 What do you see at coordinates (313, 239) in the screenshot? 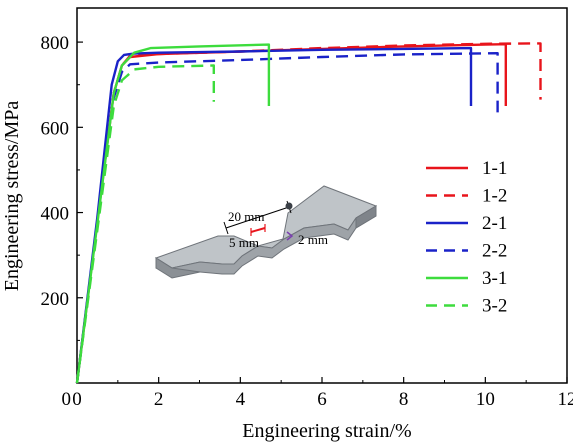
I see `inset-dim-thickness: 2 mm` at bounding box center [313, 239].